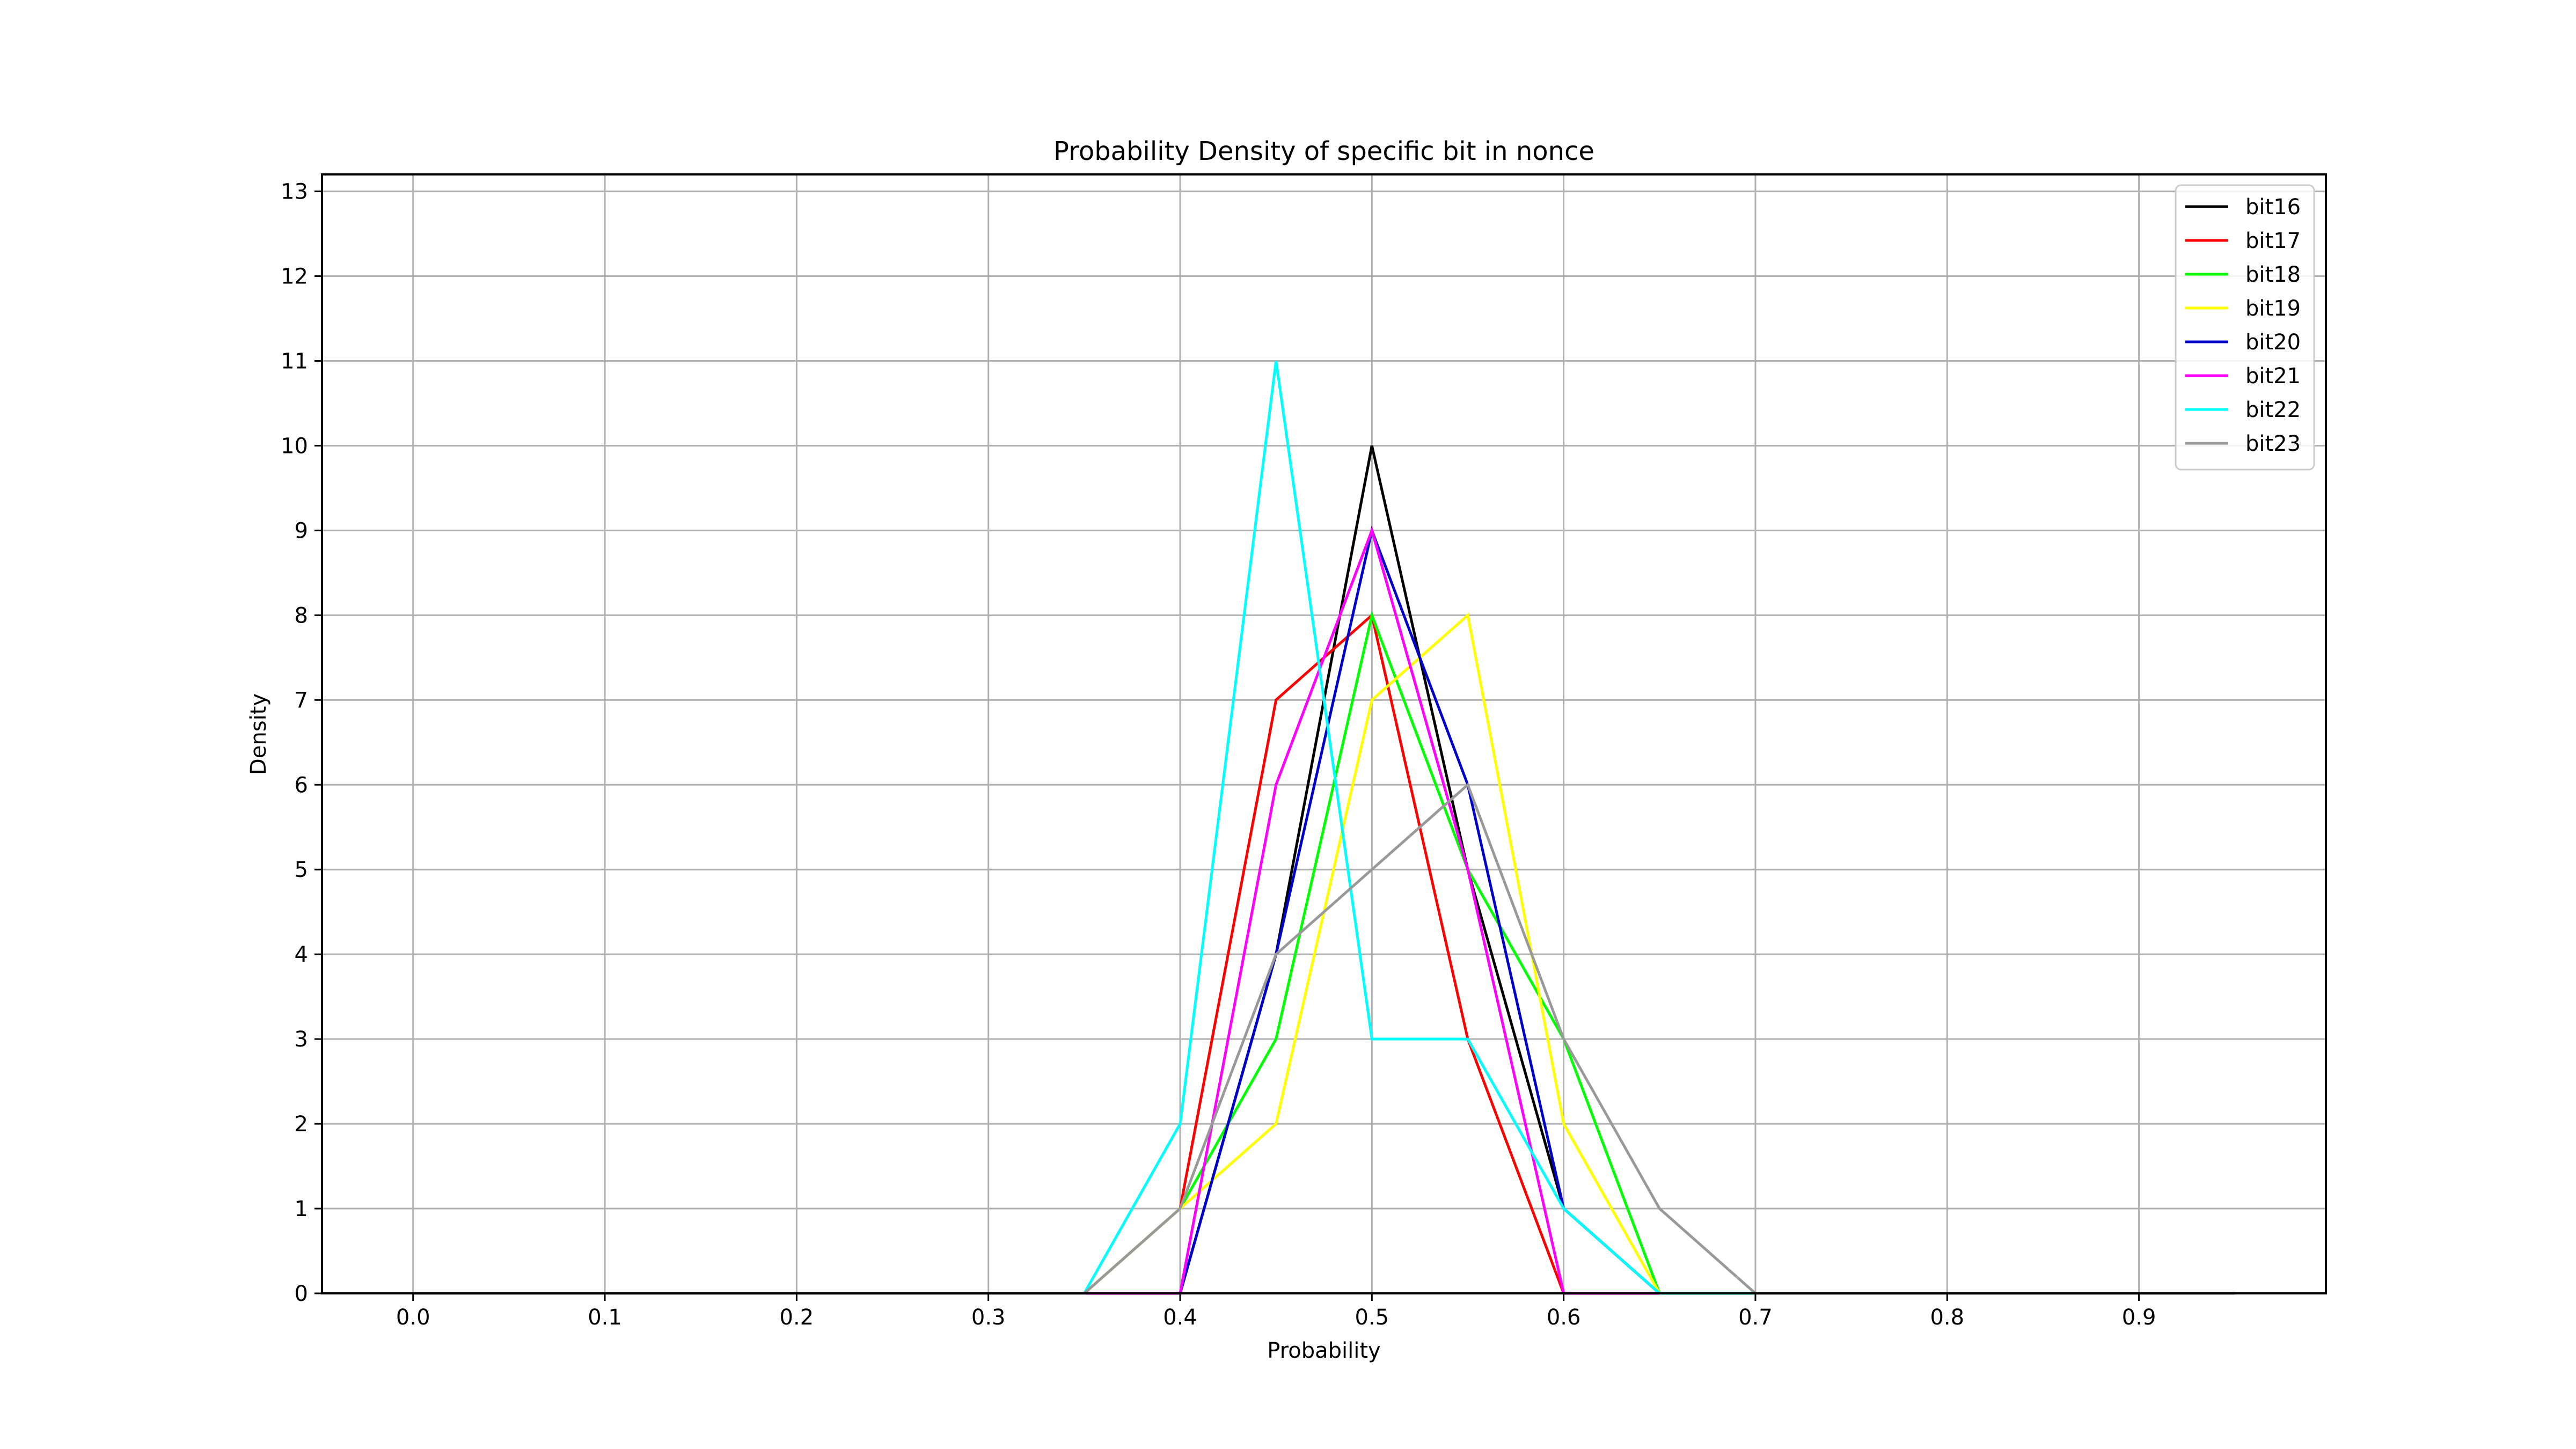  Describe the element at coordinates (294, 446) in the screenshot. I see `y-tick-label: 10` at that location.